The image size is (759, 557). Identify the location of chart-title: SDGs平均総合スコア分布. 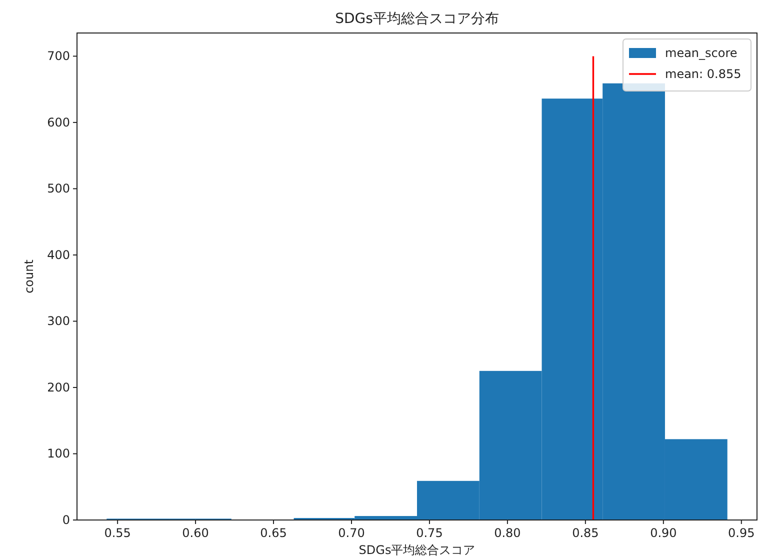
(417, 19).